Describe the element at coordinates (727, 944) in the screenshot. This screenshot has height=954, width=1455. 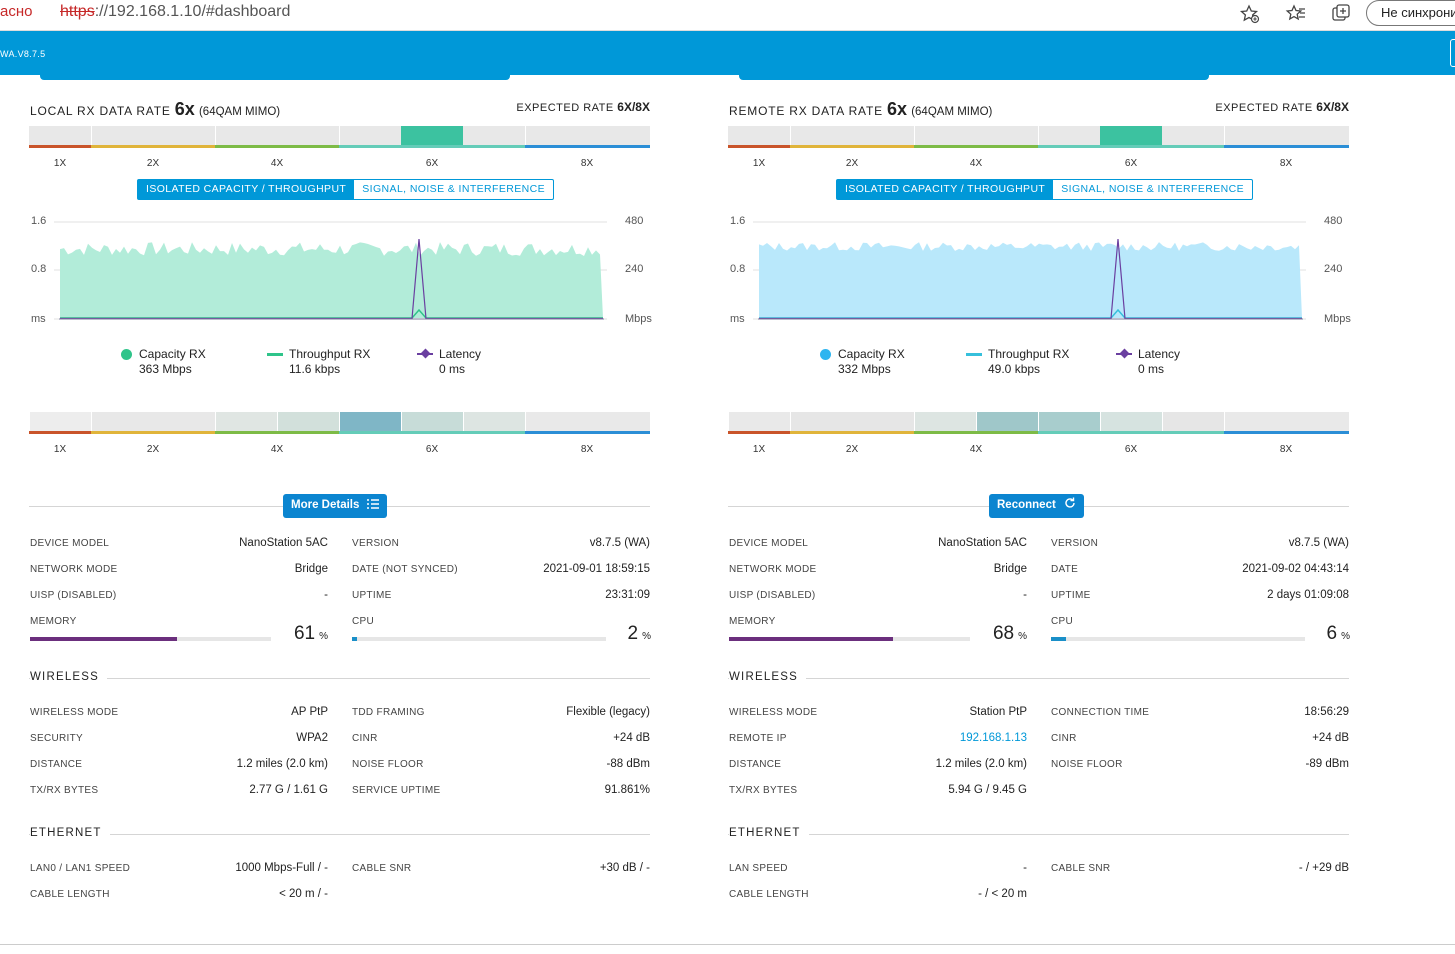
I see `footer-divider` at that location.